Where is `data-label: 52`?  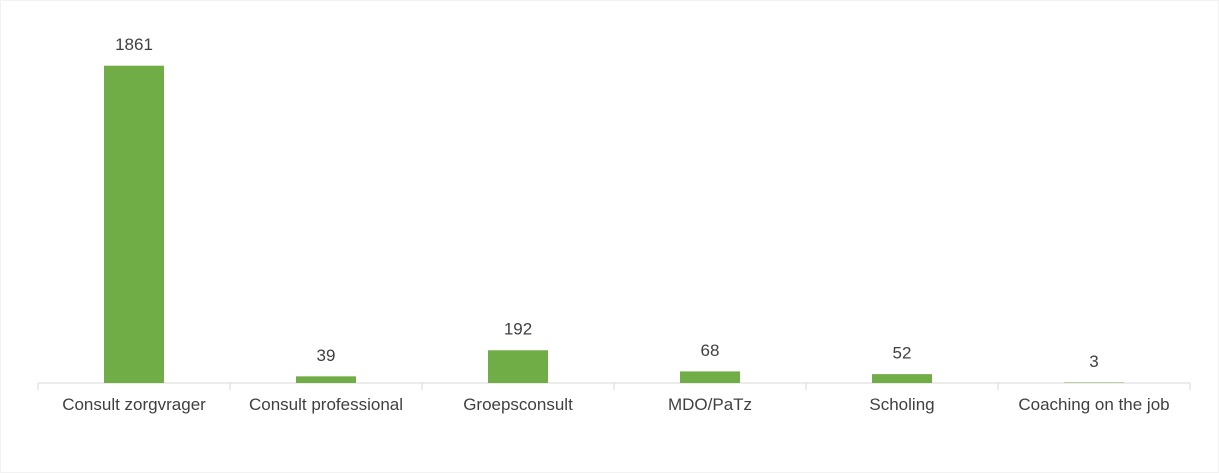
data-label: 52 is located at coordinates (902, 353).